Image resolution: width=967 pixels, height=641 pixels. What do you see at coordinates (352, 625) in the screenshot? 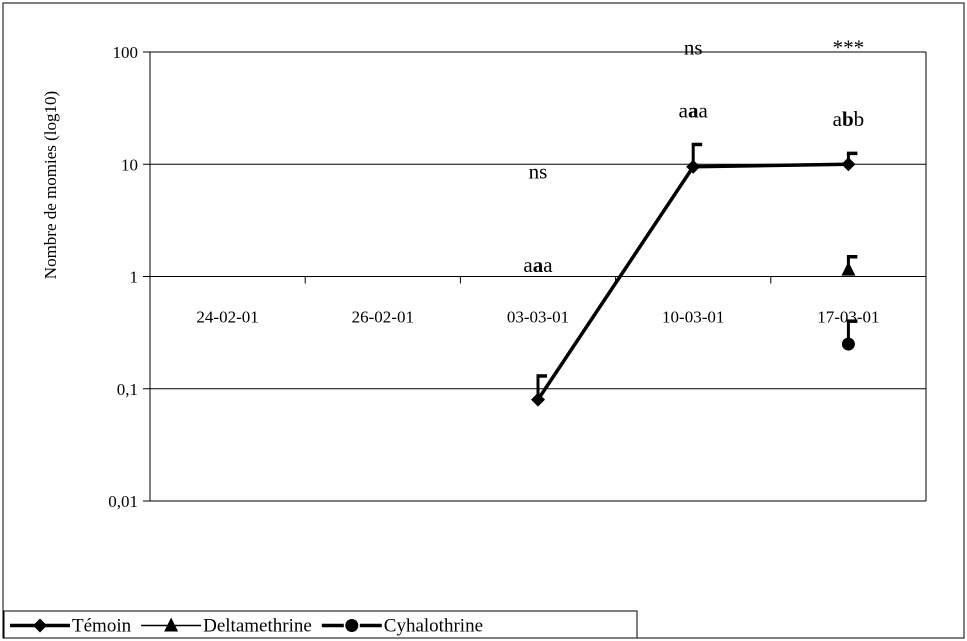
I see `legend-marker-cyhalothrine` at bounding box center [352, 625].